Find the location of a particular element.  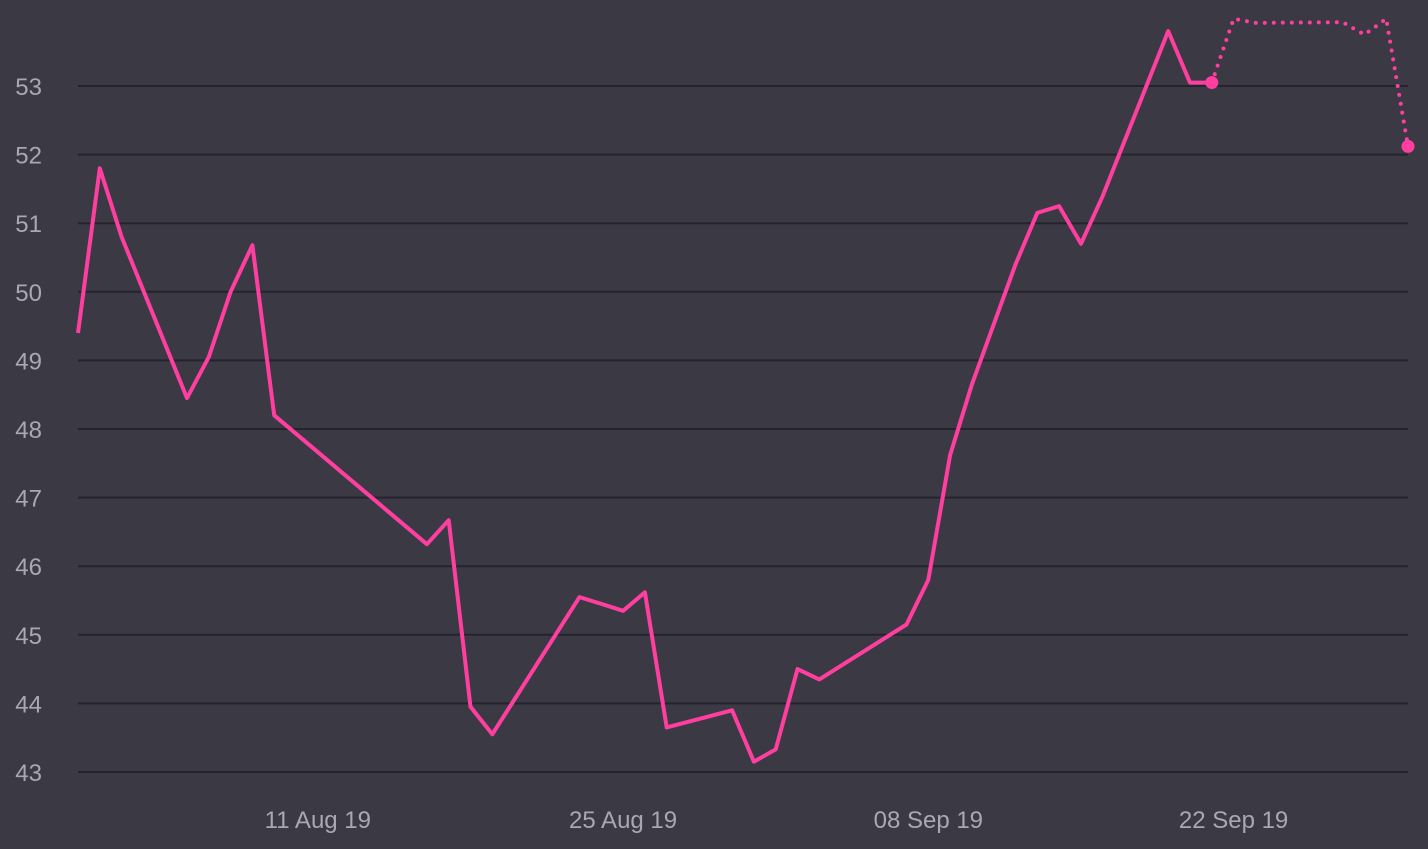

y-axis: 43 44 45 46 47 48 49 50 51 52 53 is located at coordinates (28, 430).